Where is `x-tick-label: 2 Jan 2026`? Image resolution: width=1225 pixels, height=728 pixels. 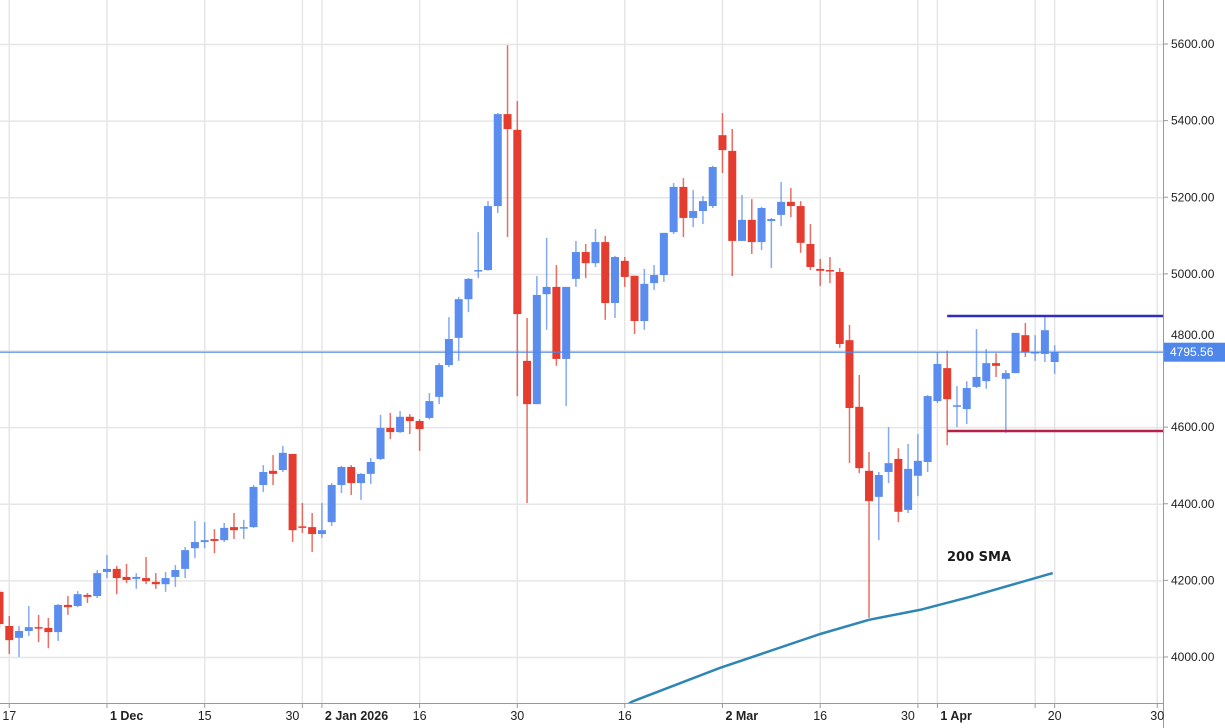
x-tick-label: 2 Jan 2026 is located at coordinates (356, 716).